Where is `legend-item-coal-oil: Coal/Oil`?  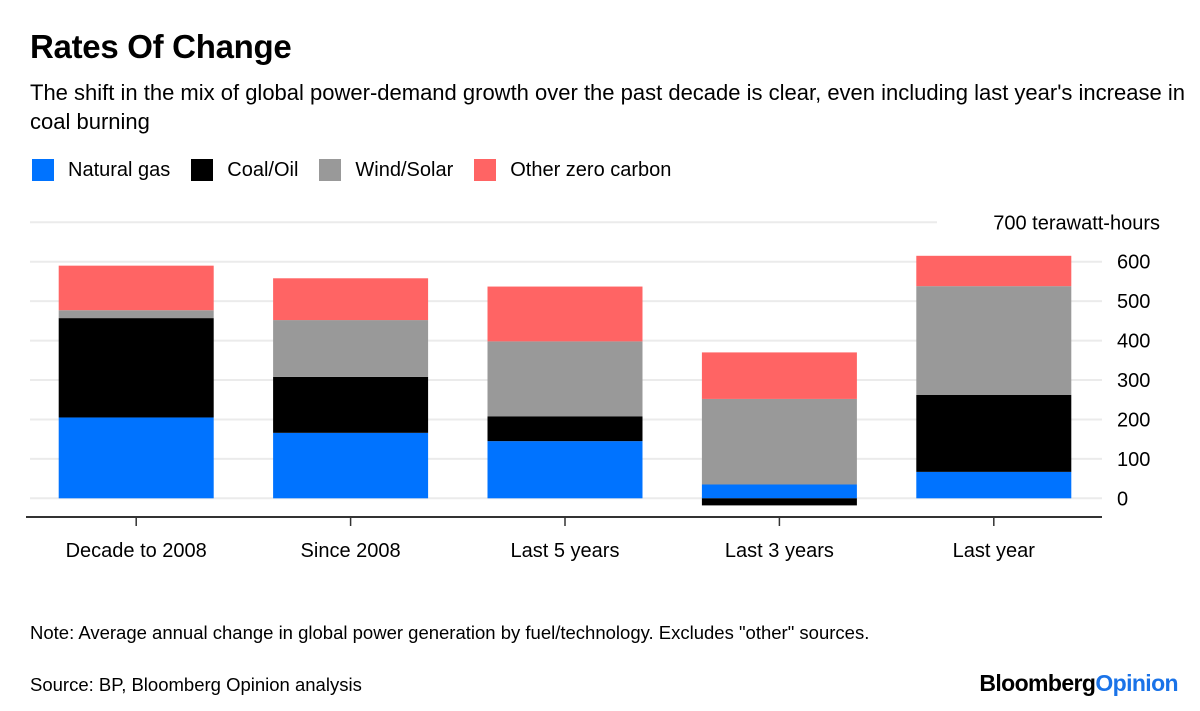 legend-item-coal-oil: Coal/Oil is located at coordinates (244, 170).